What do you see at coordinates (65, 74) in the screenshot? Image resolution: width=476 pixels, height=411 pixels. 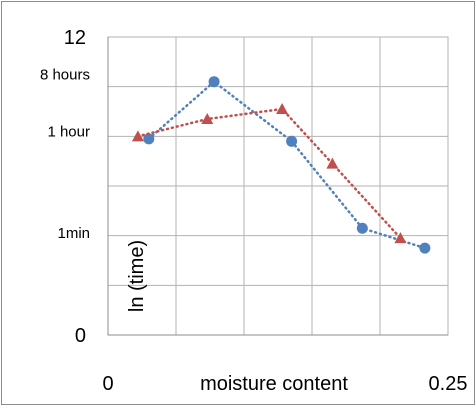 I see `y-tick-label: 8 hours` at bounding box center [65, 74].